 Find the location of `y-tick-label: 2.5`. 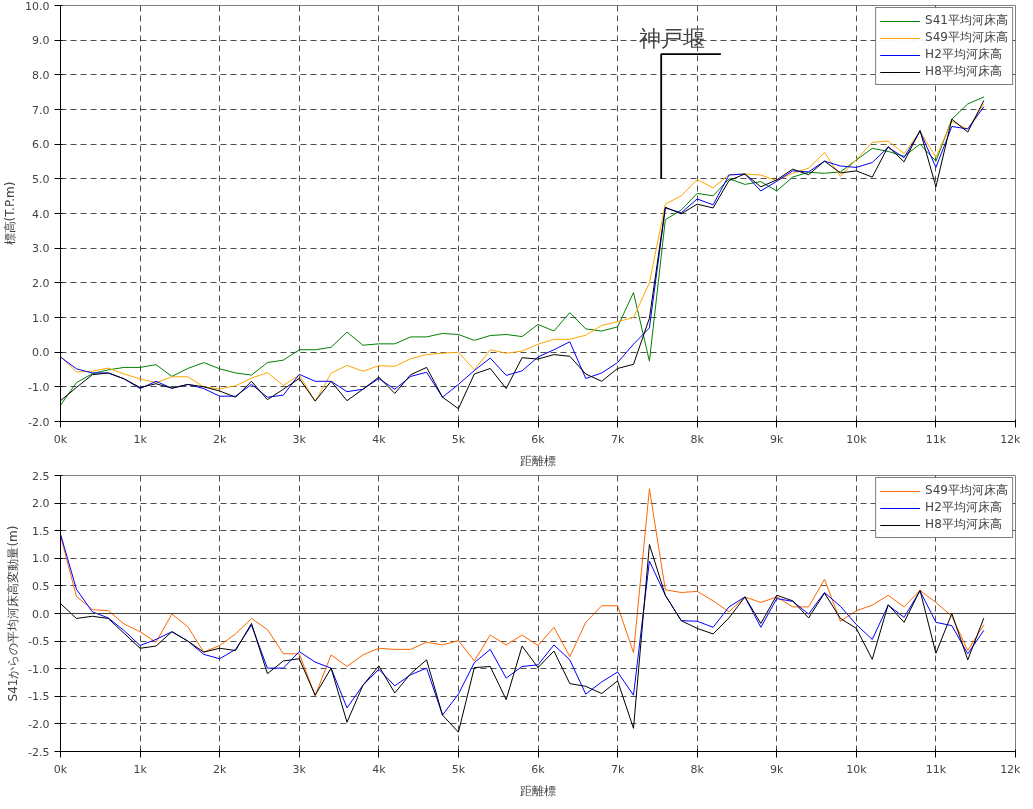

y-tick-label: 2.5 is located at coordinates (41, 476).